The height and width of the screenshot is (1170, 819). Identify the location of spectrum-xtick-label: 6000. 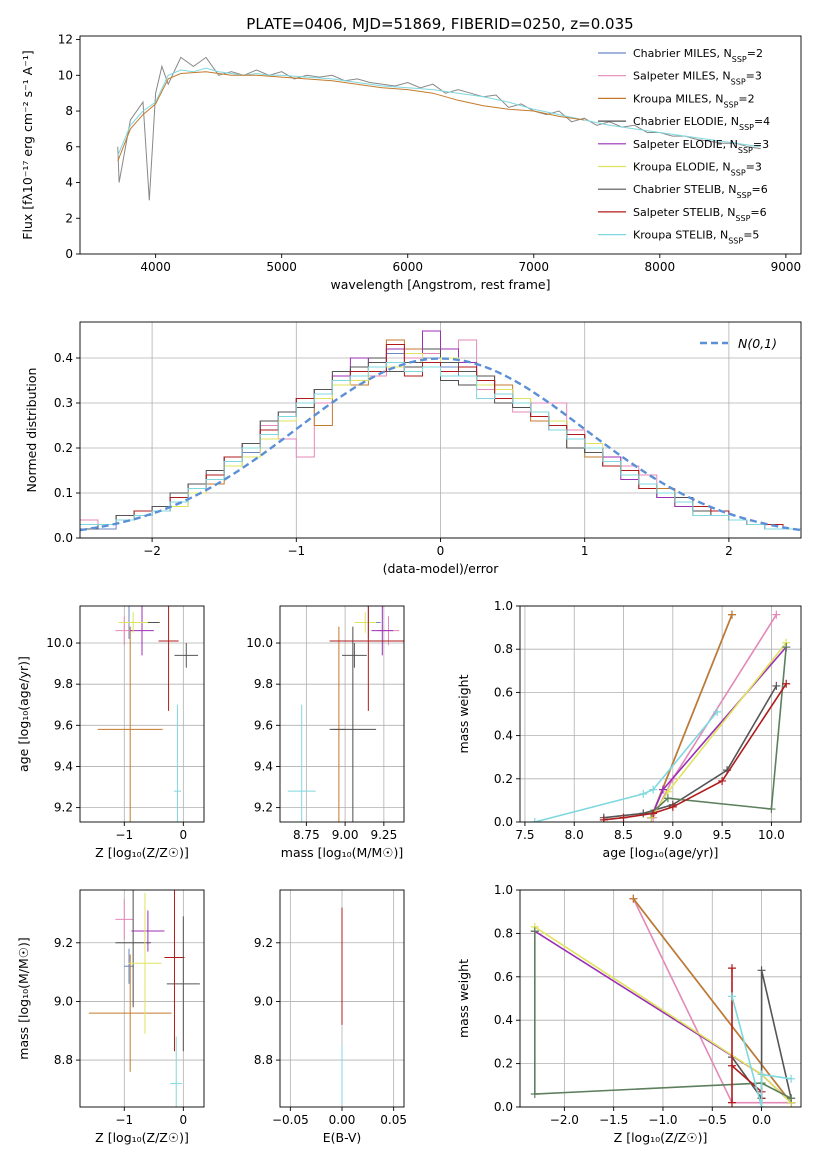
(407, 267).